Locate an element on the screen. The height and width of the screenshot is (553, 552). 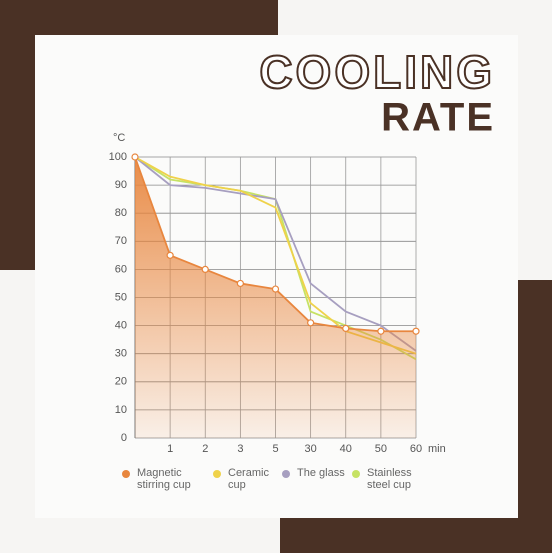
y-tick-label: 60 is located at coordinates (121, 269).